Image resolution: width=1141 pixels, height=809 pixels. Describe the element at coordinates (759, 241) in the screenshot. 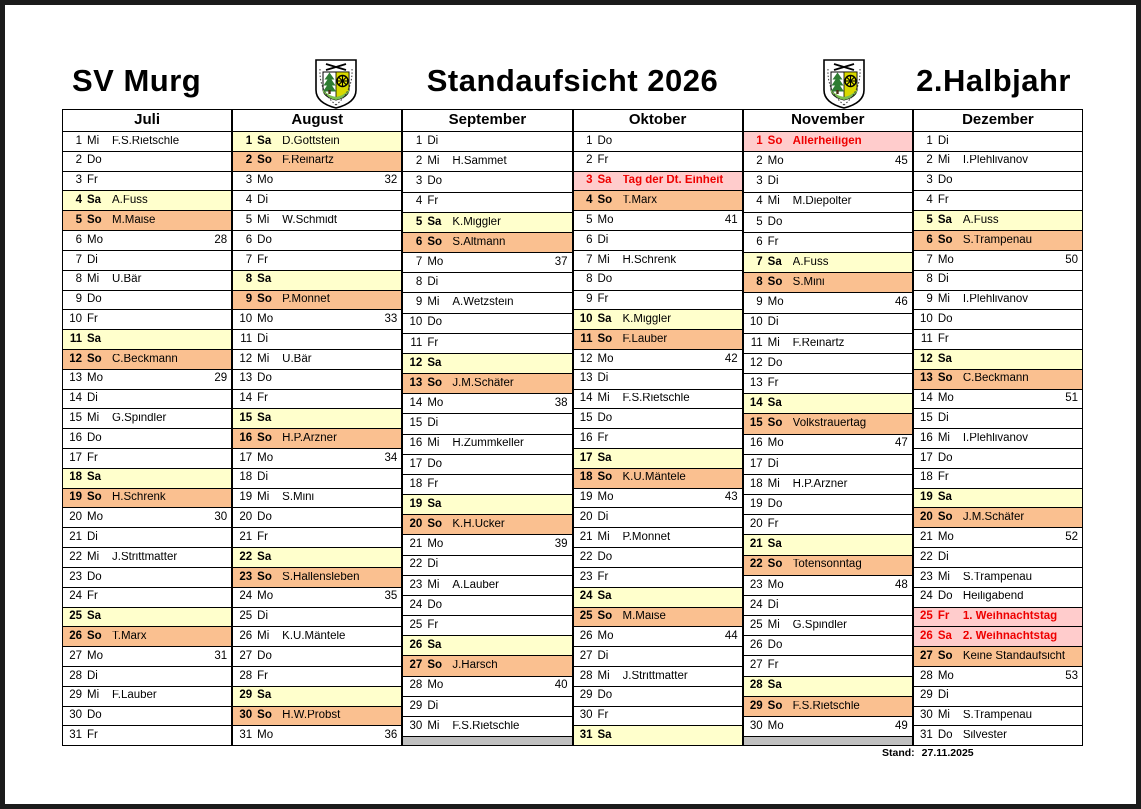

I see `day-number: 6` at that location.